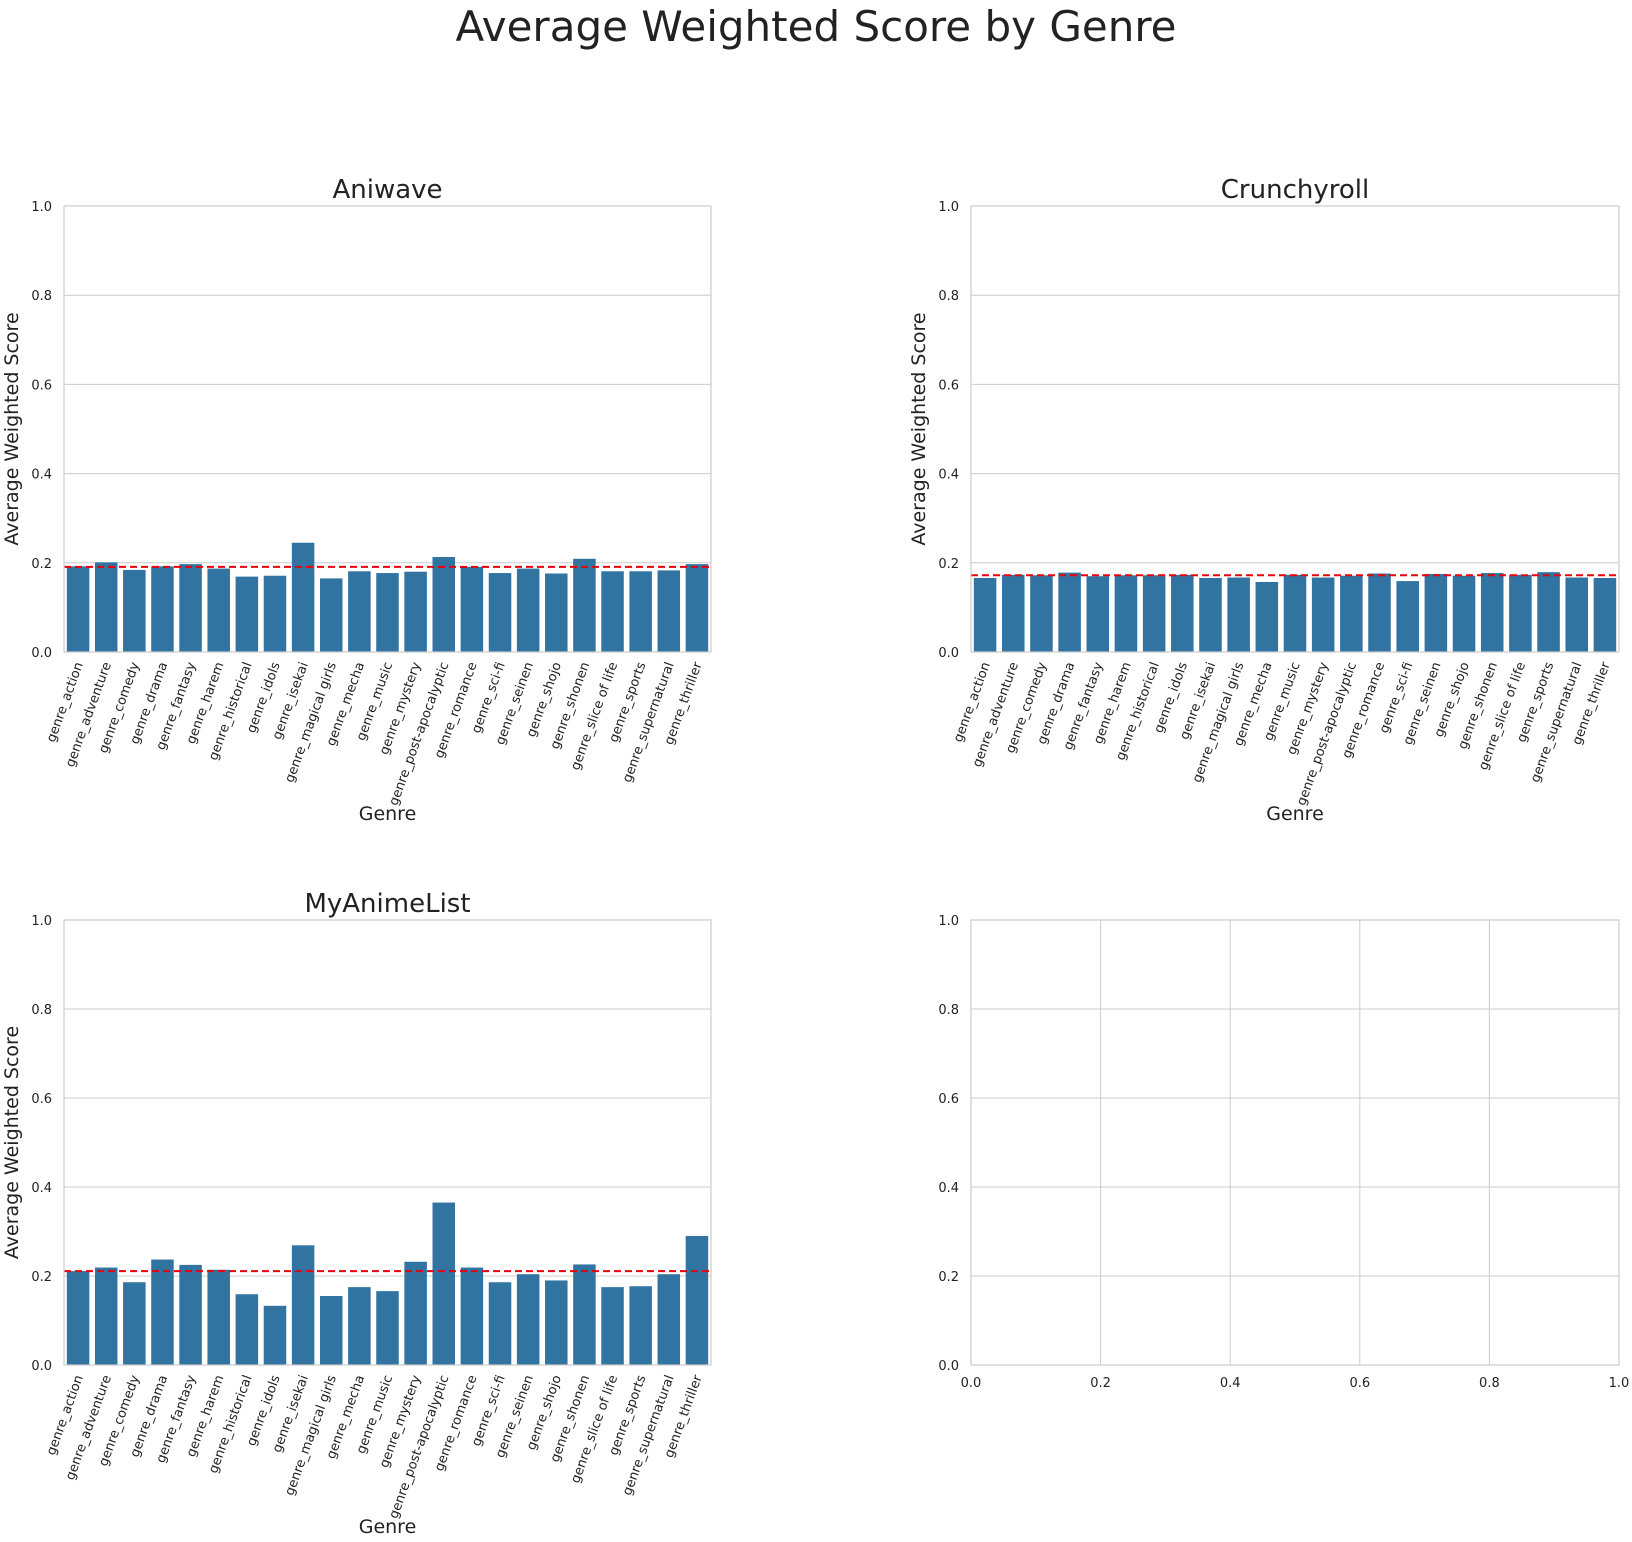 Image resolution: width=1632 pixels, height=1542 pixels. What do you see at coordinates (971, 1383) in the screenshot?
I see `x-tick-label: 0.0` at bounding box center [971, 1383].